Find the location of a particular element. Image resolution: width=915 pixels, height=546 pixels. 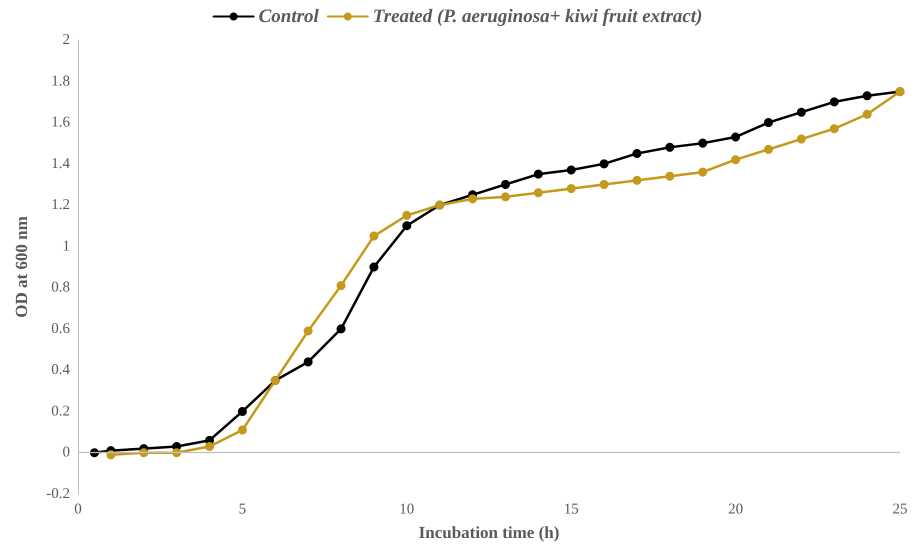

y-tick-label: 0.4 is located at coordinates (60, 370).